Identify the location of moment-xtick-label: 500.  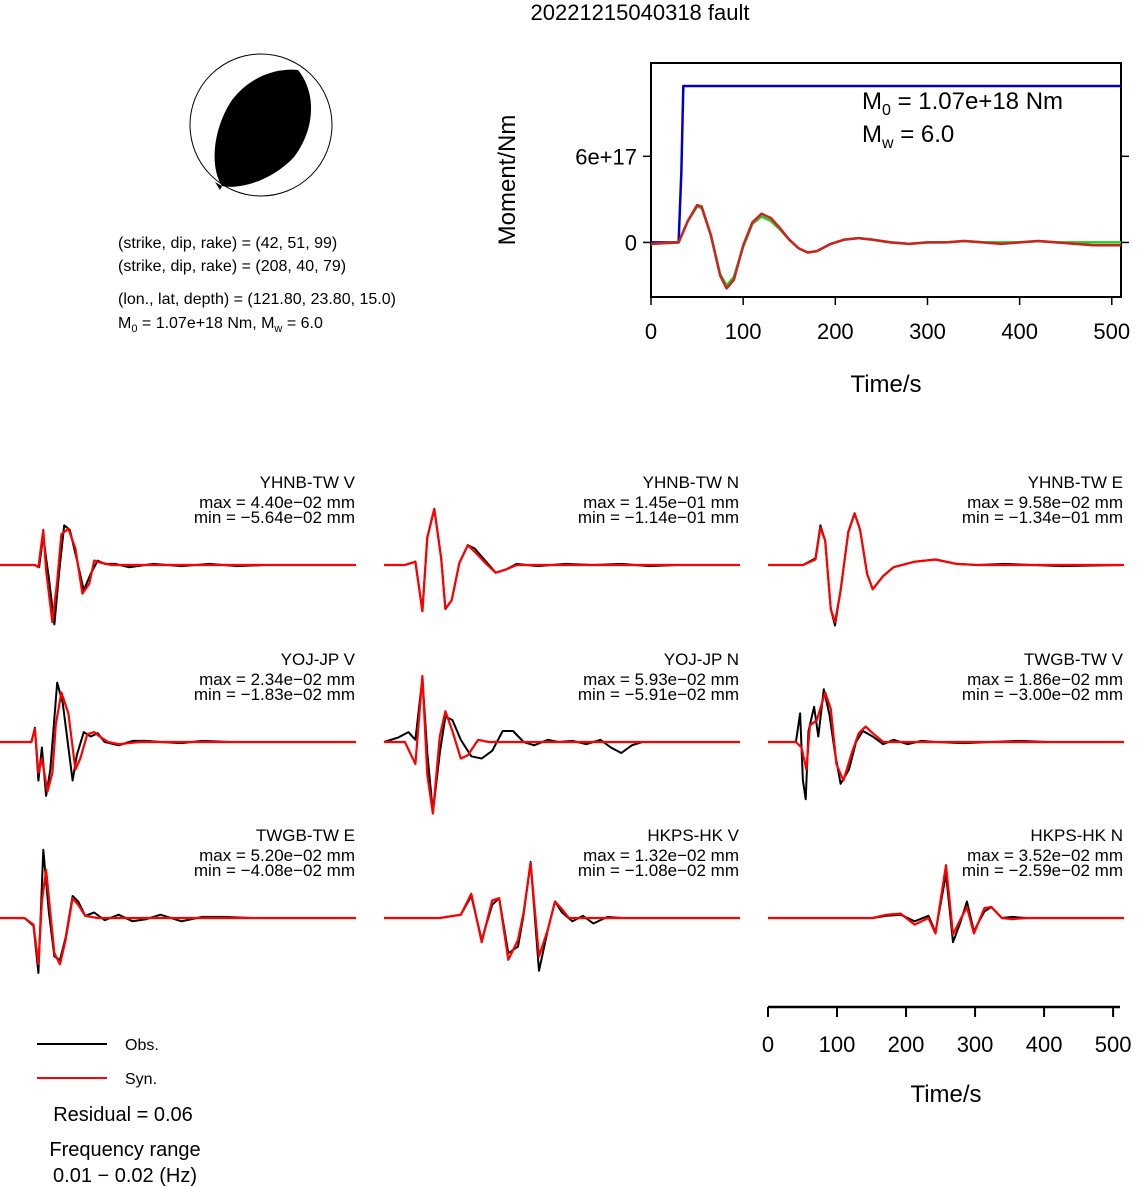
(1111, 331).